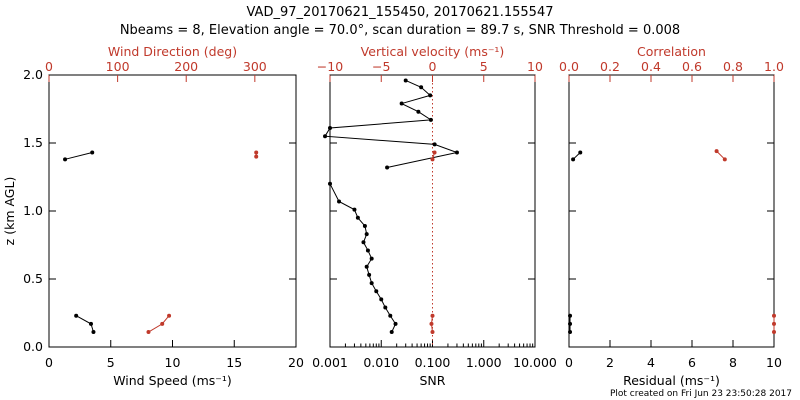 The width and height of the screenshot is (800, 400). What do you see at coordinates (33, 210) in the screenshot?
I see `y-tick-label: 1.0` at bounding box center [33, 210].